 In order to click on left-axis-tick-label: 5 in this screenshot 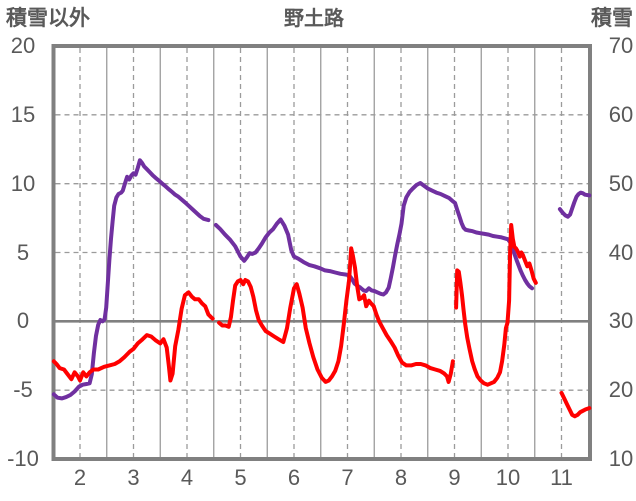, I will do `click(23, 252)`.